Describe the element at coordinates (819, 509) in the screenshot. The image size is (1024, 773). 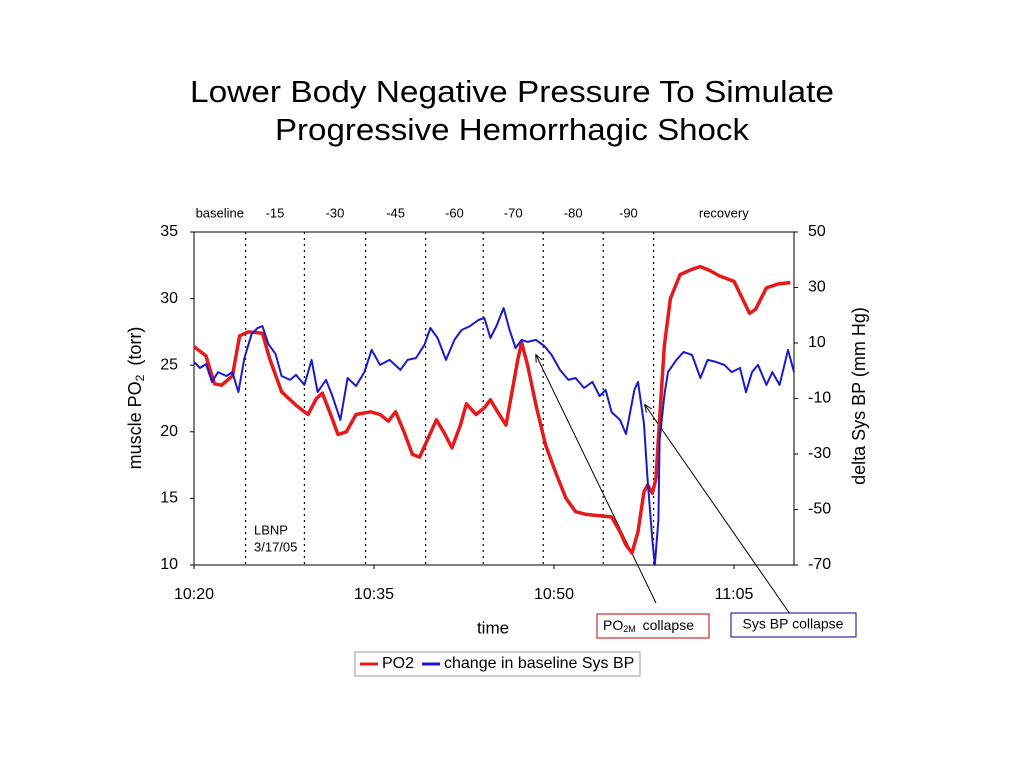
I see `y2-tick-label: -50` at that location.